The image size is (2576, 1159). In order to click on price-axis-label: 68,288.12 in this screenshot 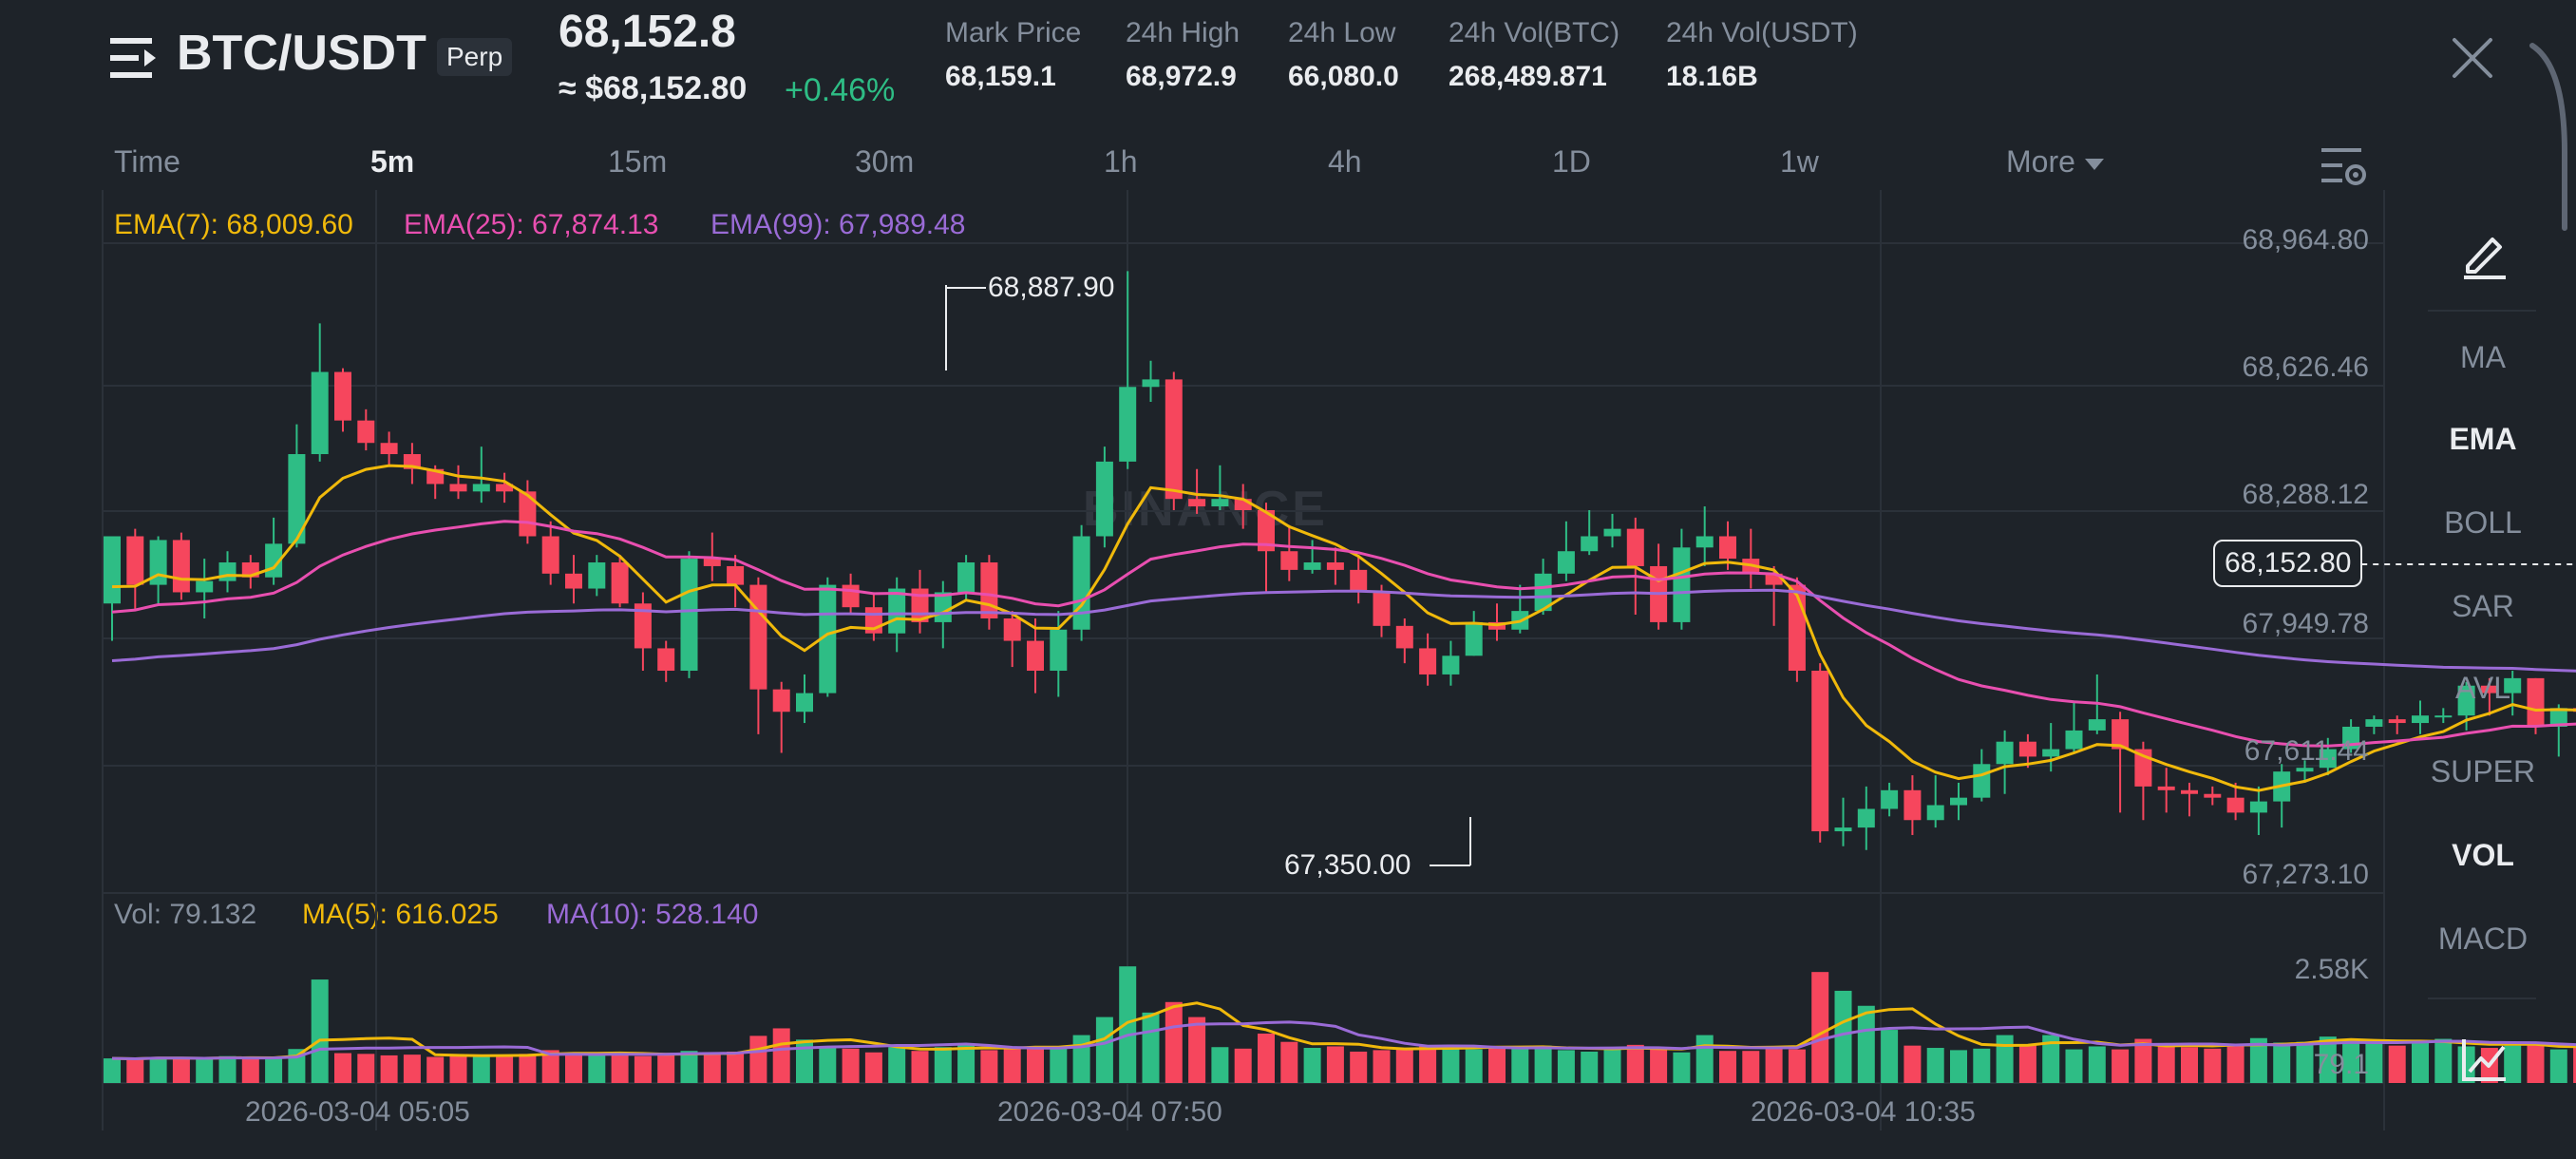, I will do `click(2305, 494)`.